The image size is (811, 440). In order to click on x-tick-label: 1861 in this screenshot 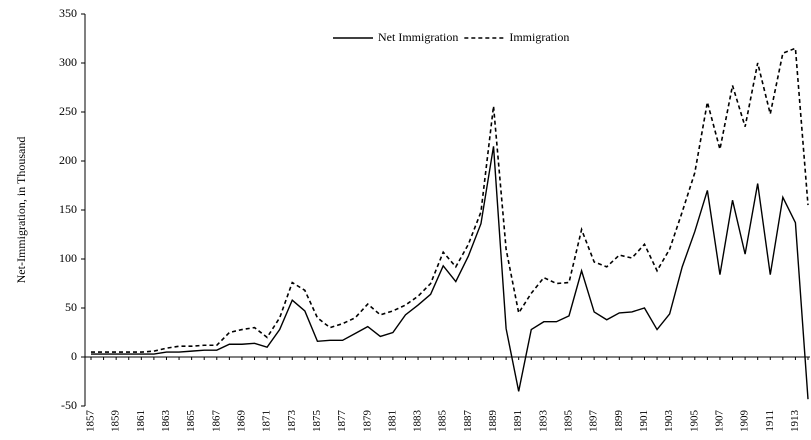, I will do `click(141, 421)`.